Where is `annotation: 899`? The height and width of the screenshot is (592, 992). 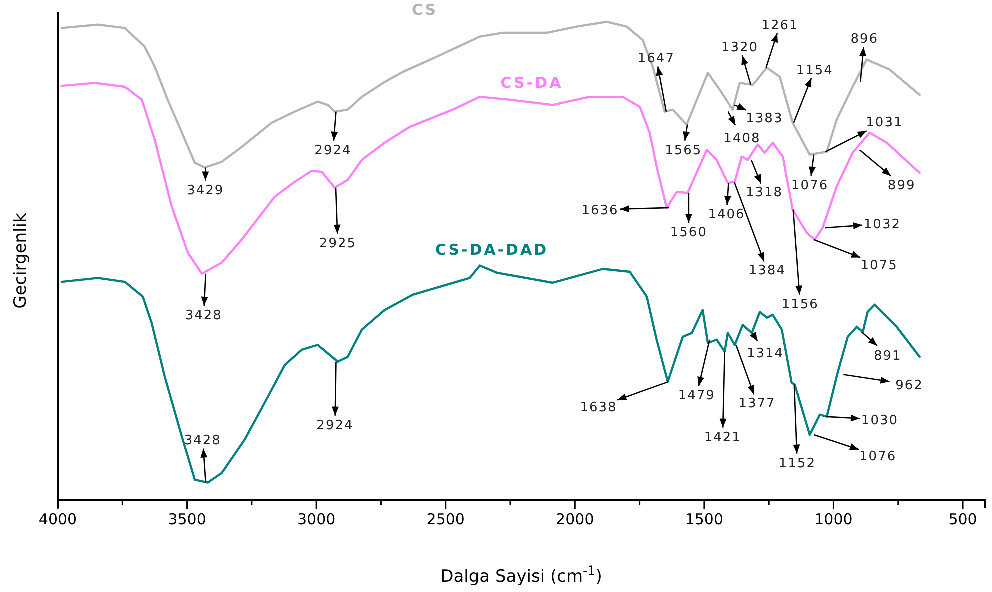
annotation: 899 is located at coordinates (902, 186).